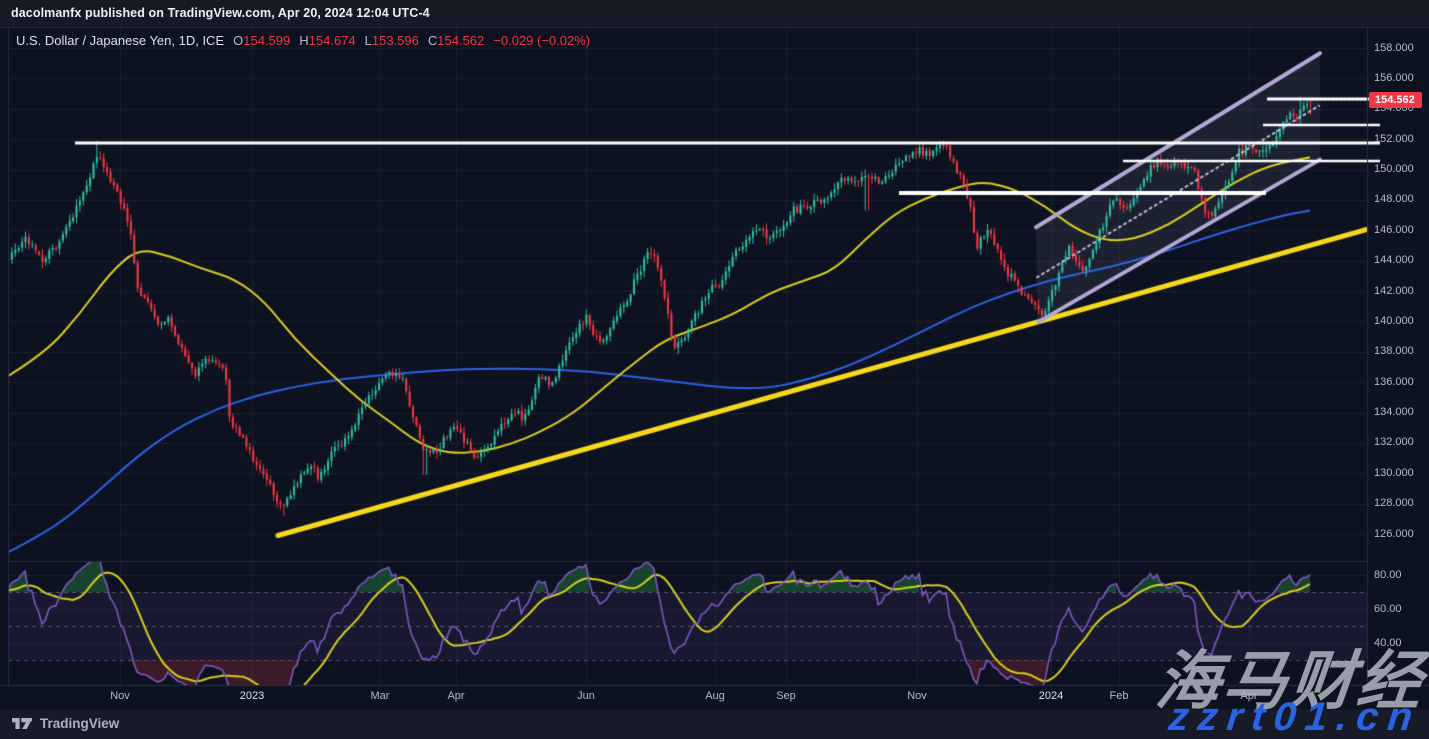 The width and height of the screenshot is (1429, 739). I want to click on time-tick: Sep, so click(786, 696).